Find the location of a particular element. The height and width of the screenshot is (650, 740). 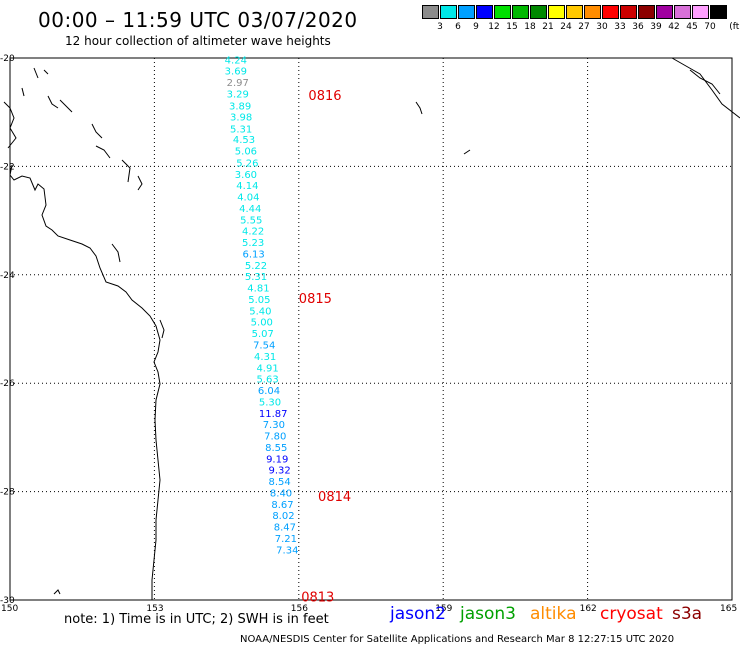

australia-coast is located at coordinates (85, 382).